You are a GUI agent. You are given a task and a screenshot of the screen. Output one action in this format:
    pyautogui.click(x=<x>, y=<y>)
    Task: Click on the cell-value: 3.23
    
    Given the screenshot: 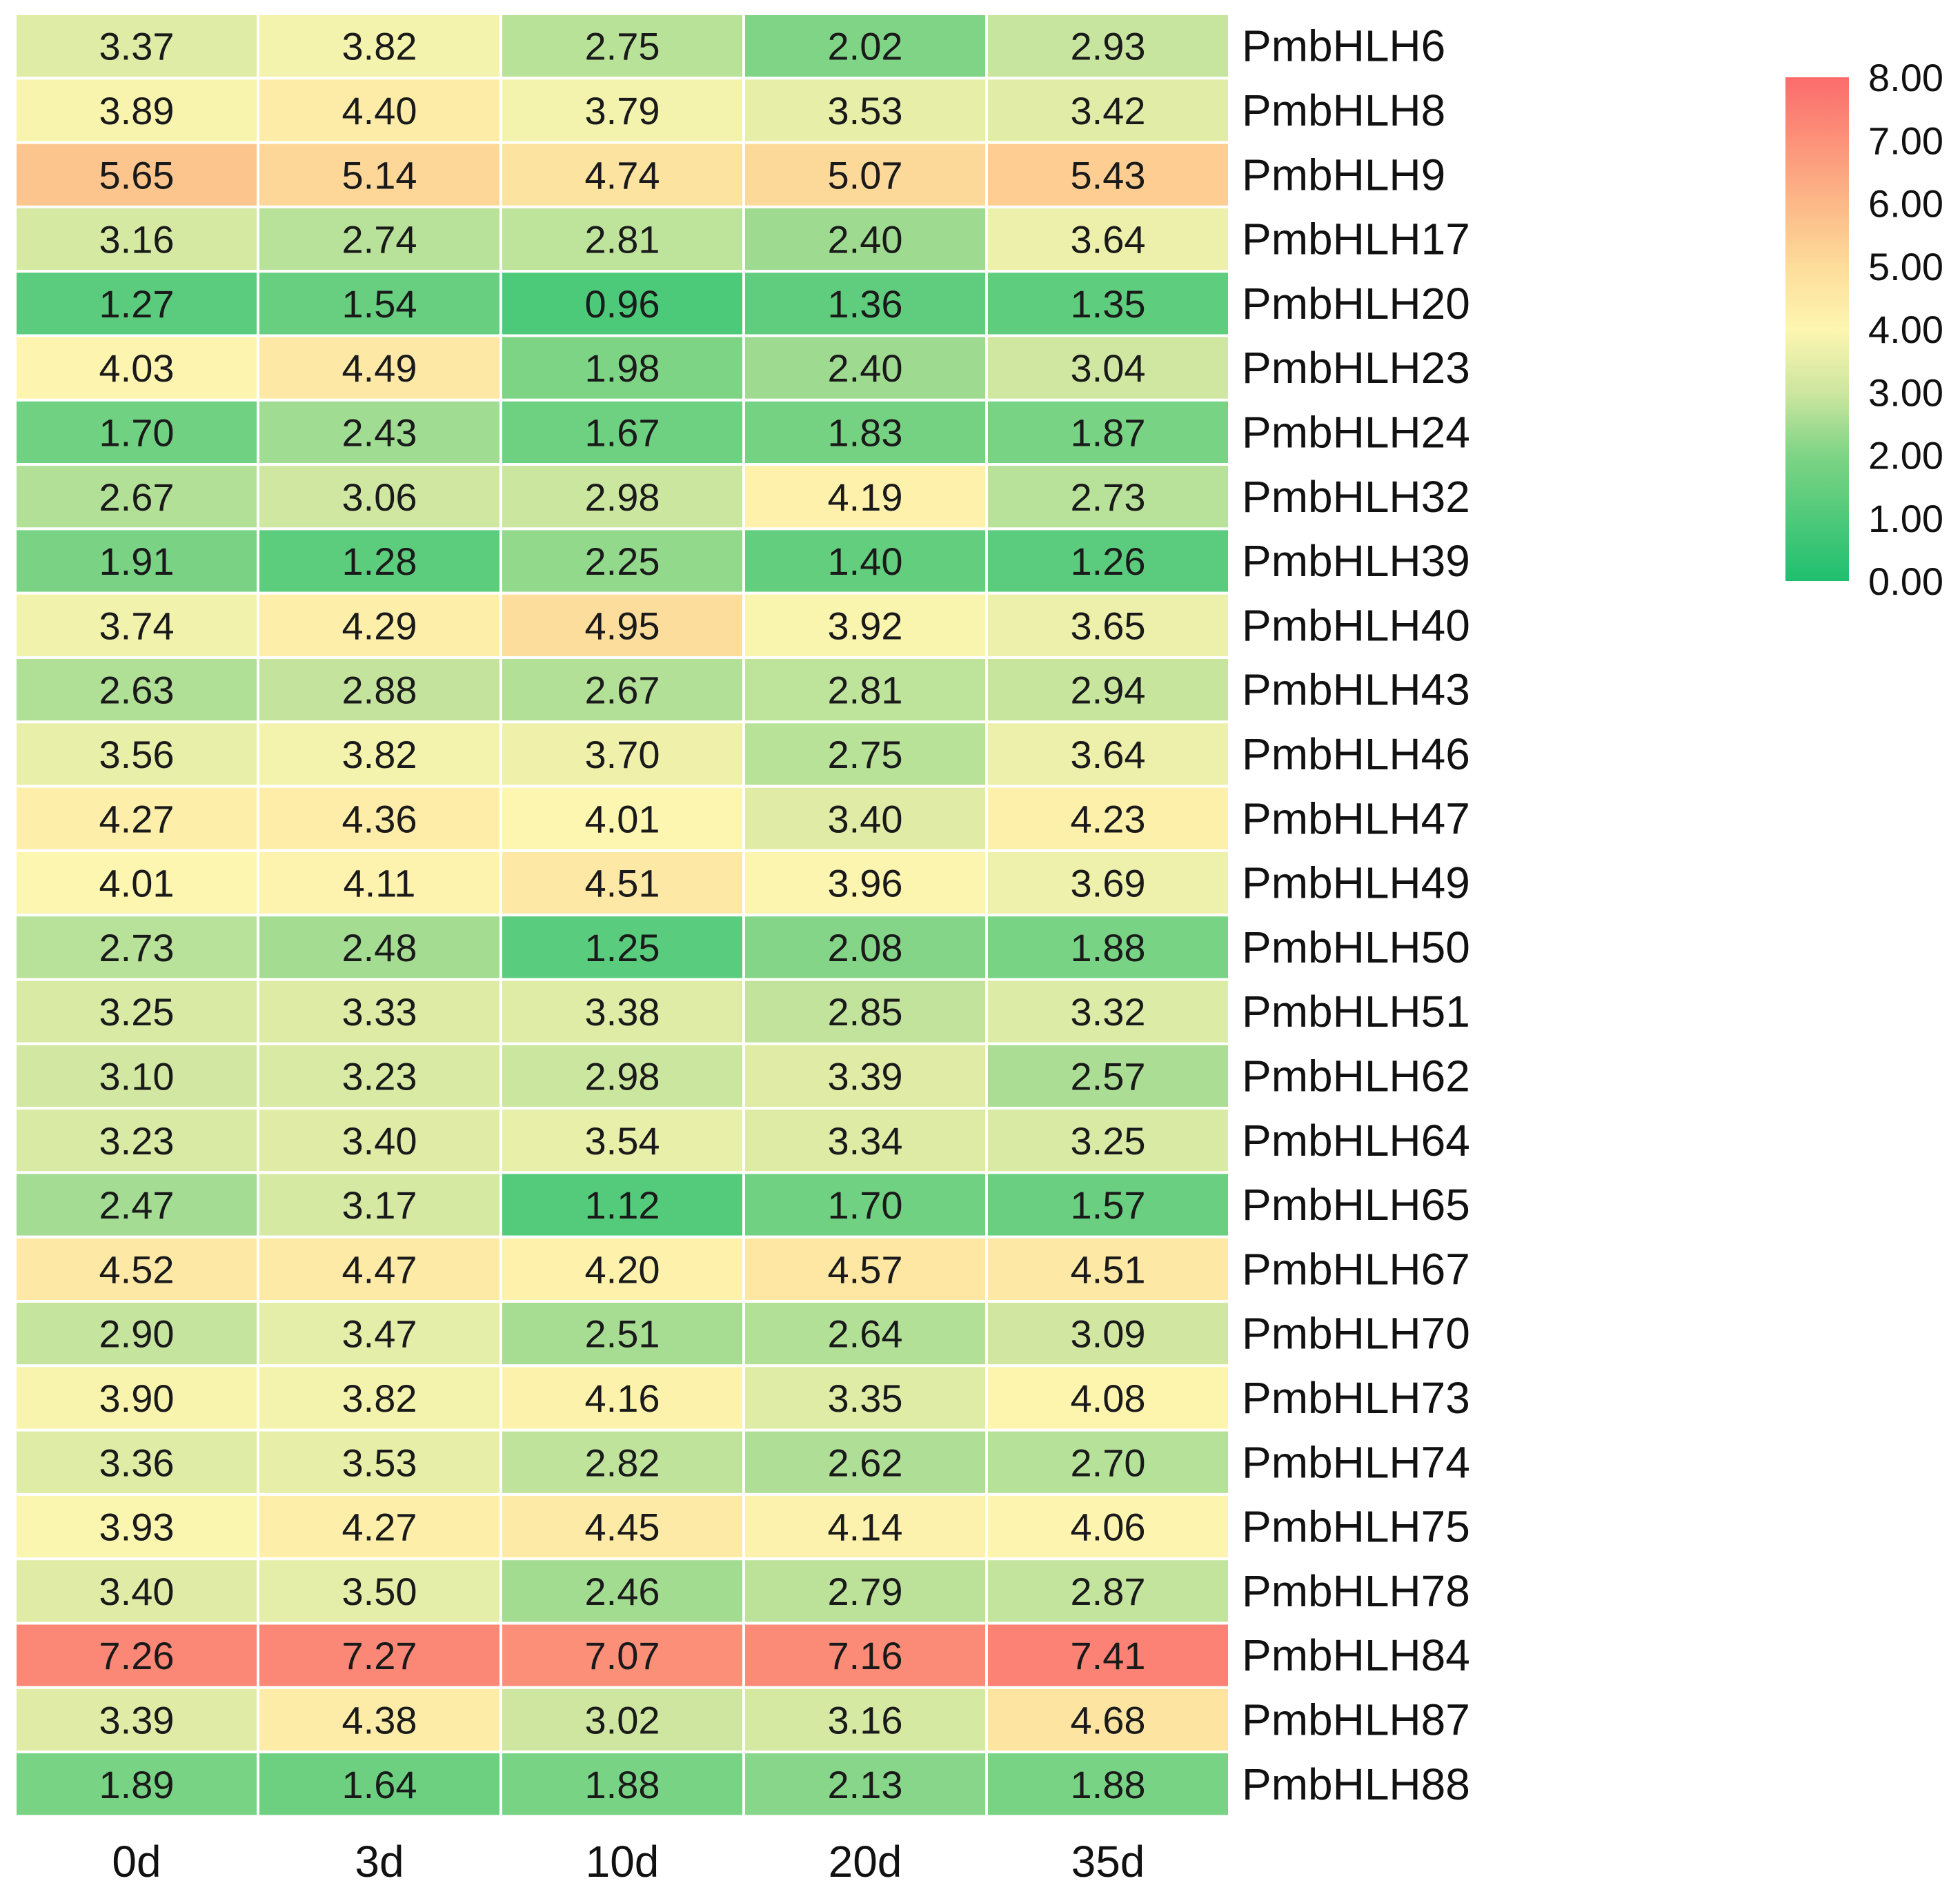 What is the action you would take?
    pyautogui.click(x=137, y=1141)
    